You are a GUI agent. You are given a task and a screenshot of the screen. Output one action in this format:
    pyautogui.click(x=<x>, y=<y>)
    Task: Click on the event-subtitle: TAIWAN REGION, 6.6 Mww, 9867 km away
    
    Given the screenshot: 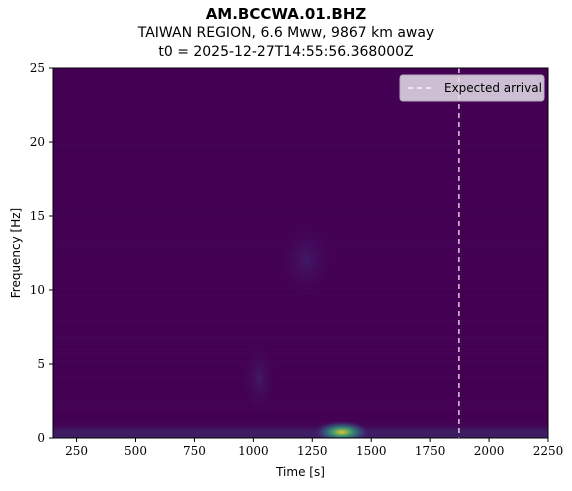 What is the action you would take?
    pyautogui.click(x=286, y=33)
    